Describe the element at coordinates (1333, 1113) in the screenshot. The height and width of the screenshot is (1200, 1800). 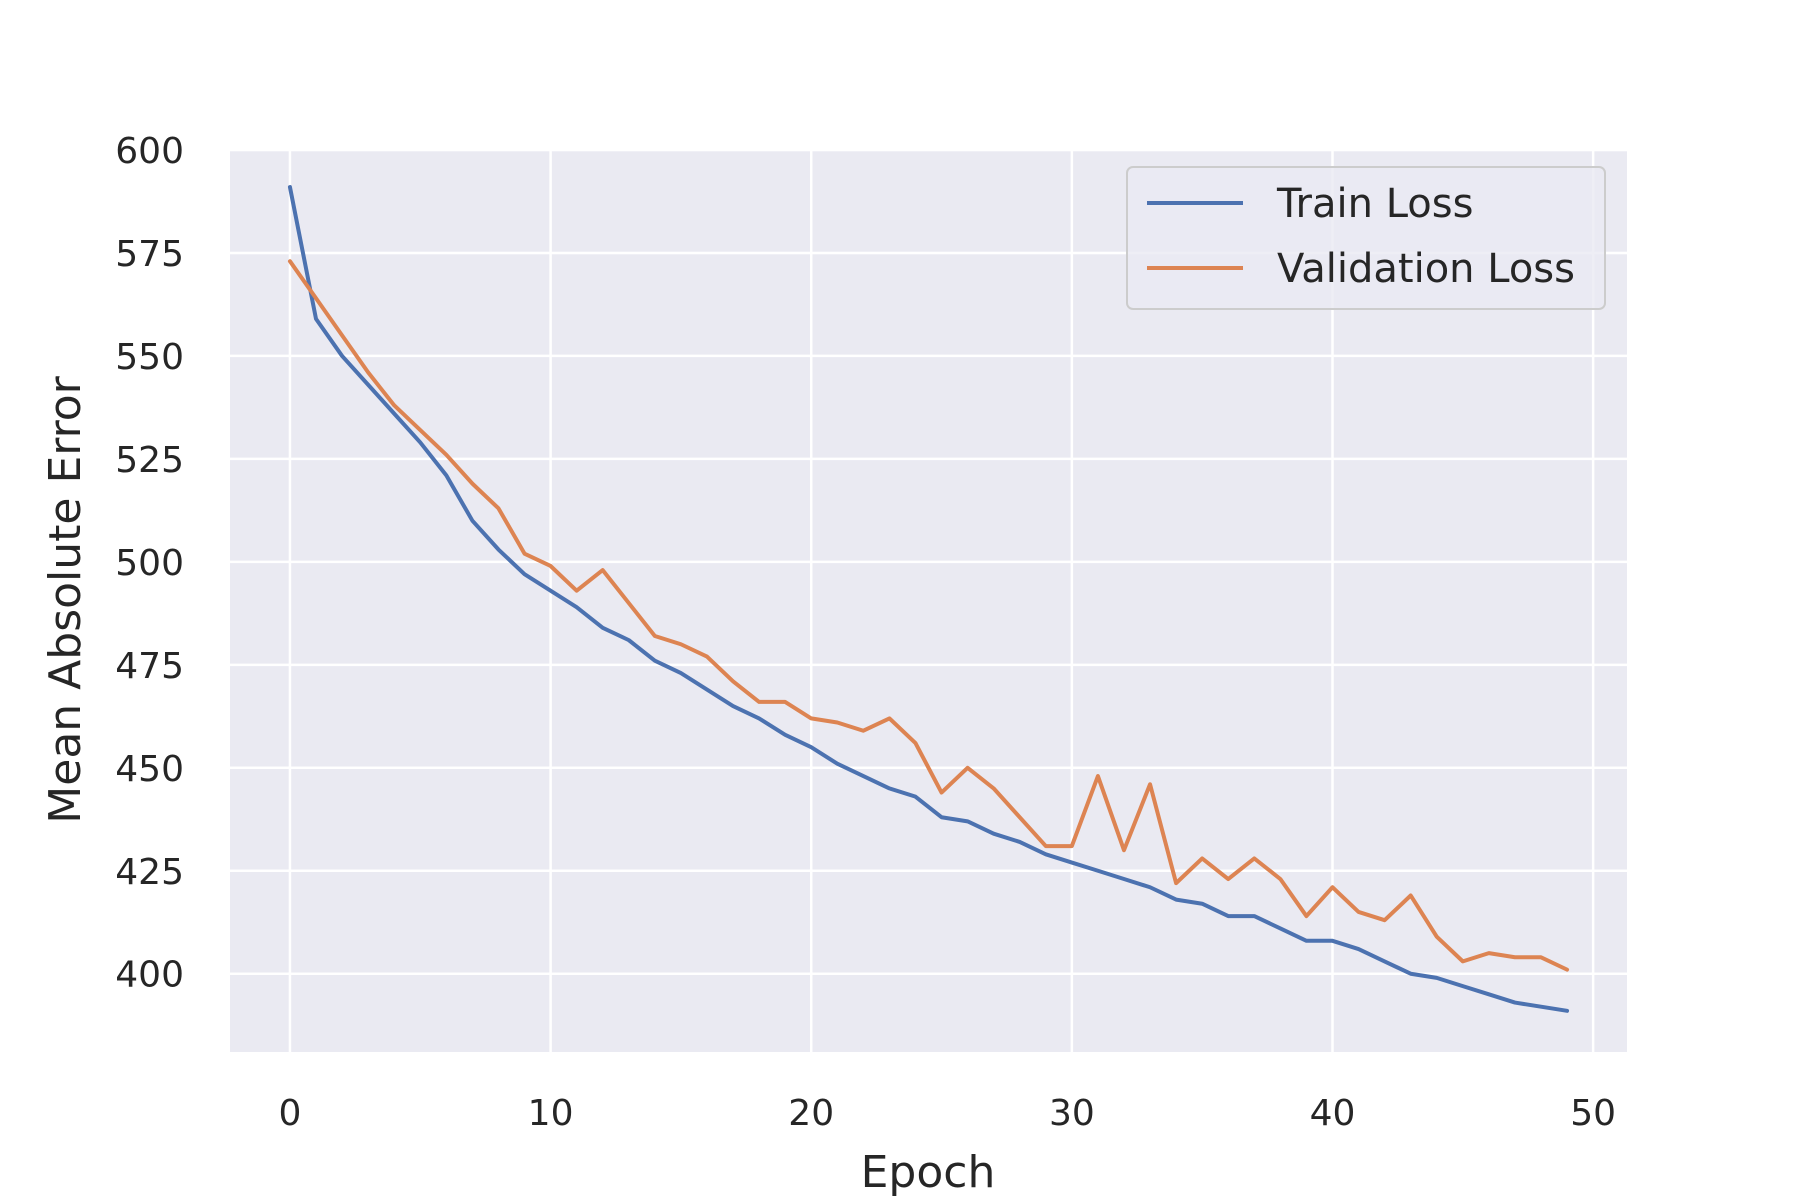
I see `x-tick-label: 40` at that location.